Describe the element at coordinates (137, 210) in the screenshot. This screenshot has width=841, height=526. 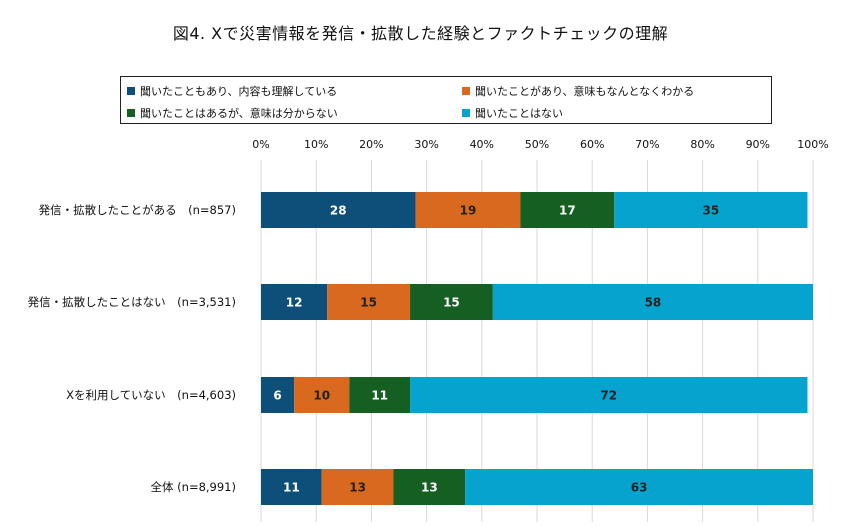
I see `category-label: 発信・拡散したことがある (n=857)` at that location.